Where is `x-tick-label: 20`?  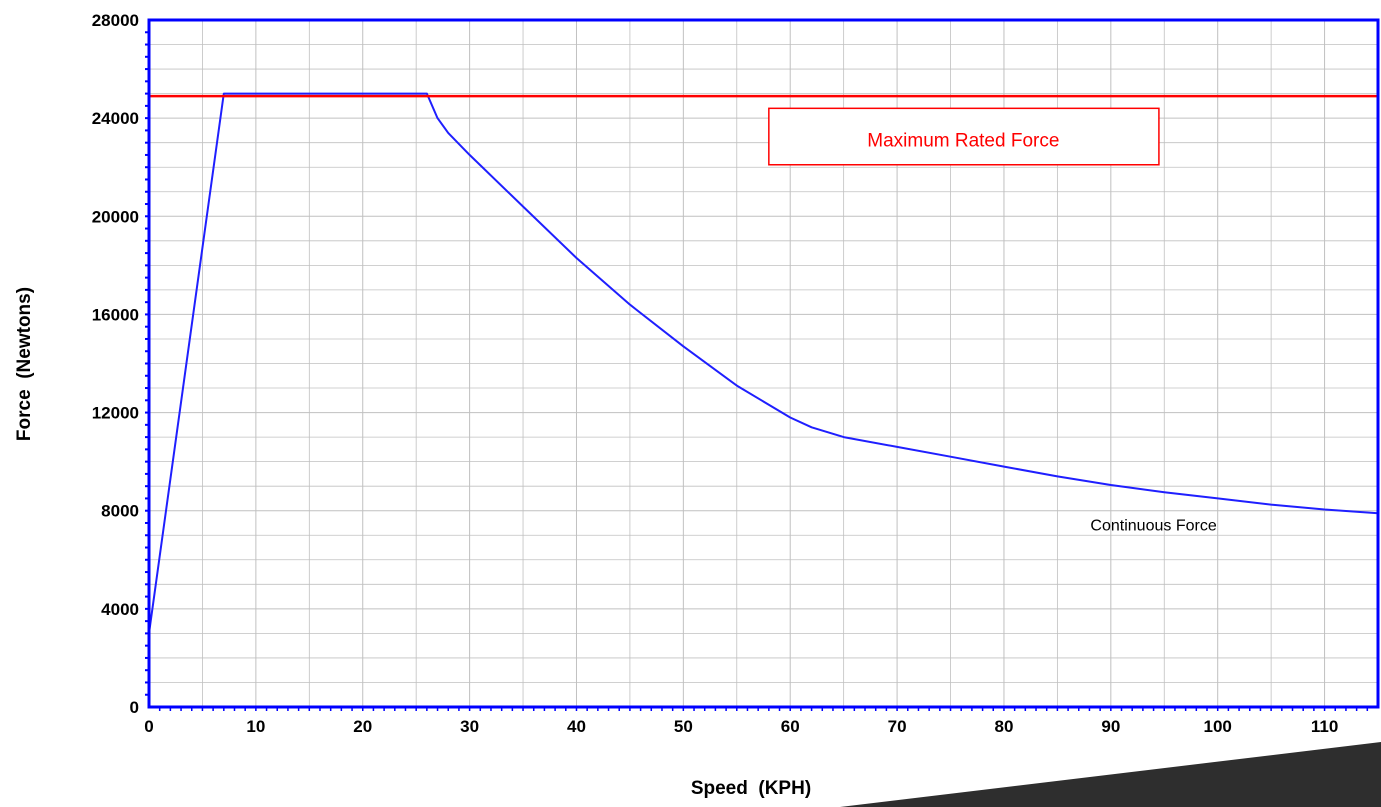
x-tick-label: 20 is located at coordinates (362, 726).